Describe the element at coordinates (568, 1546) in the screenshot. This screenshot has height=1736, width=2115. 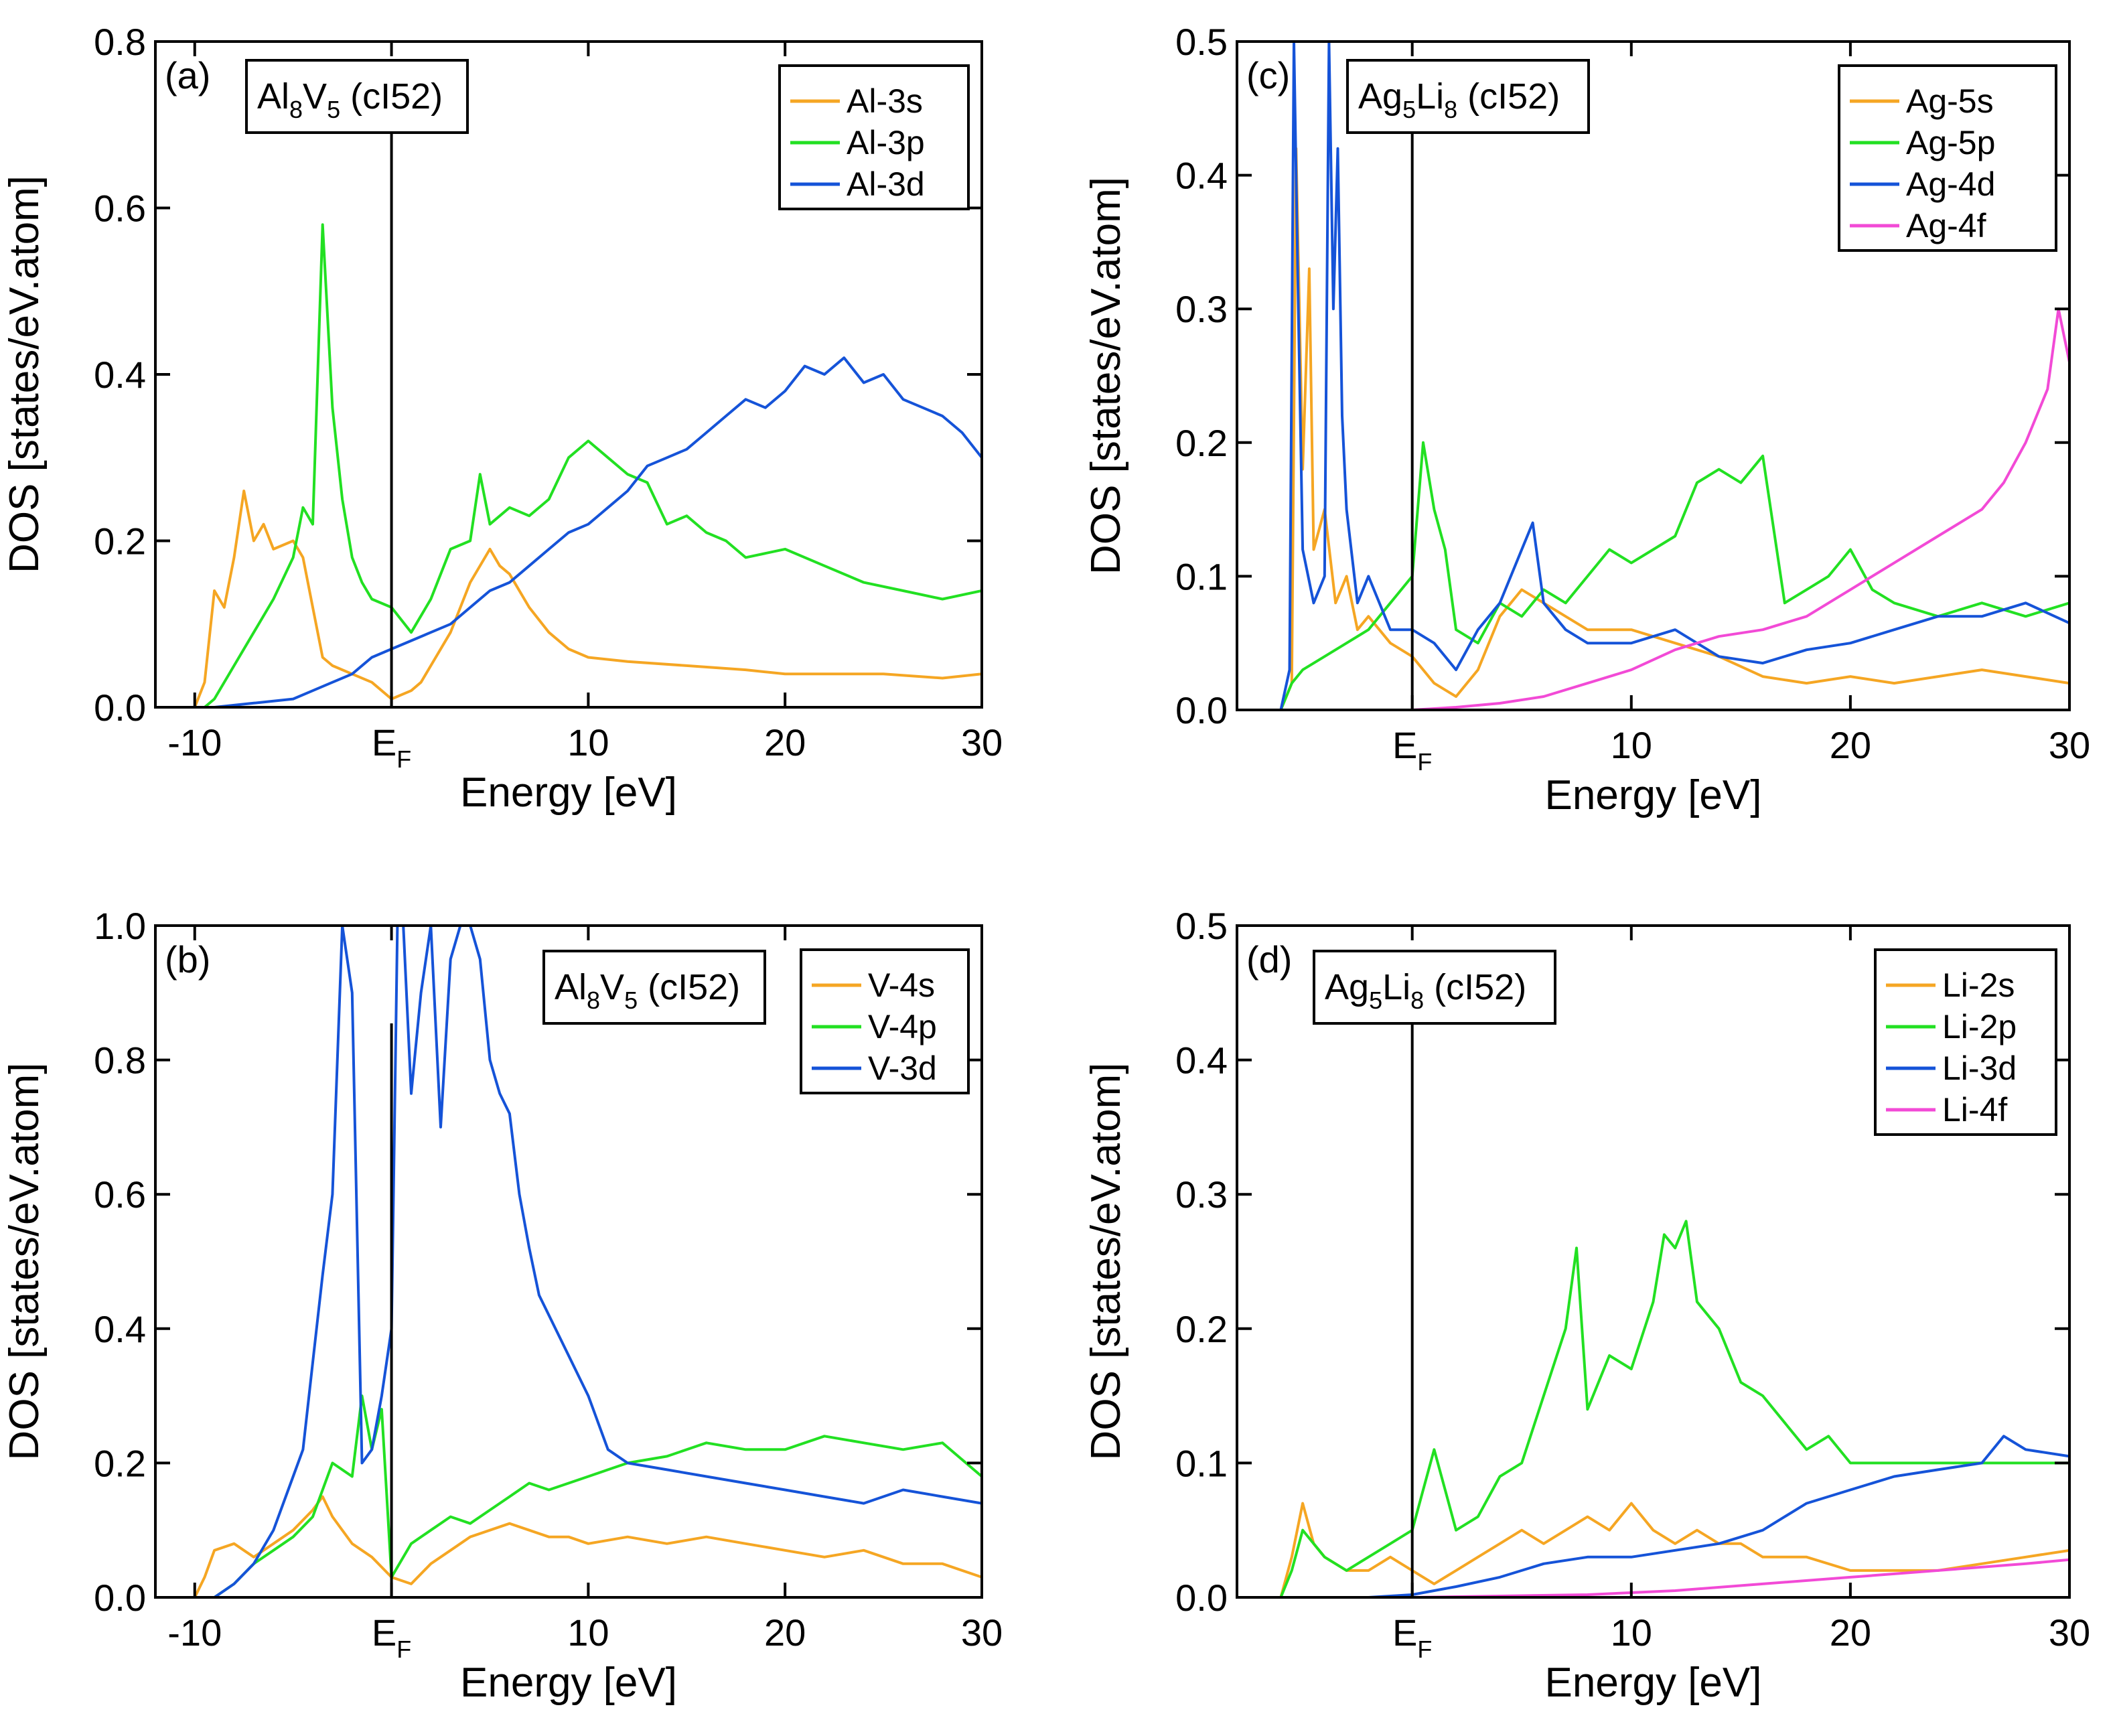
I see `series-line-V-4s` at that location.